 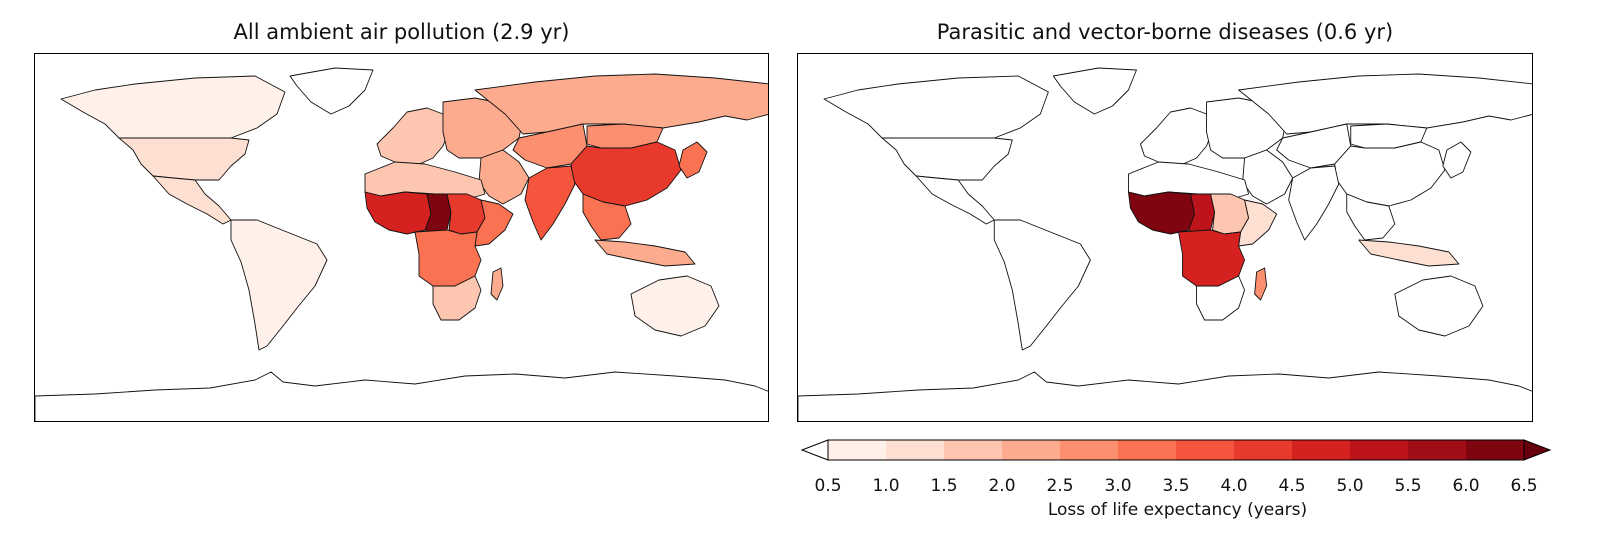 I want to click on colorbar-svg, so click(x=1176, y=450).